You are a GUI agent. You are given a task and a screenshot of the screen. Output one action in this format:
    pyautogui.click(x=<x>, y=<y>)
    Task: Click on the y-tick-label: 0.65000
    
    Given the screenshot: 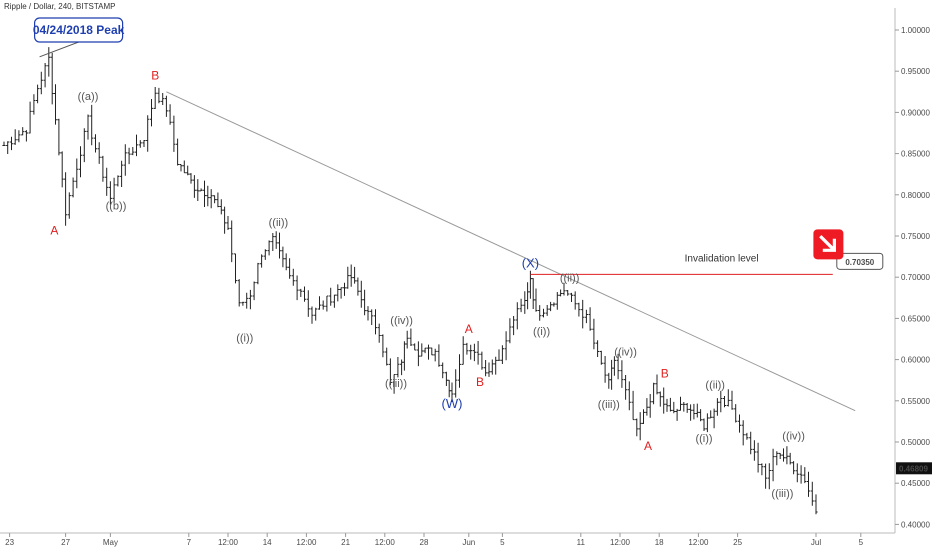 What is the action you would take?
    pyautogui.click(x=915, y=318)
    